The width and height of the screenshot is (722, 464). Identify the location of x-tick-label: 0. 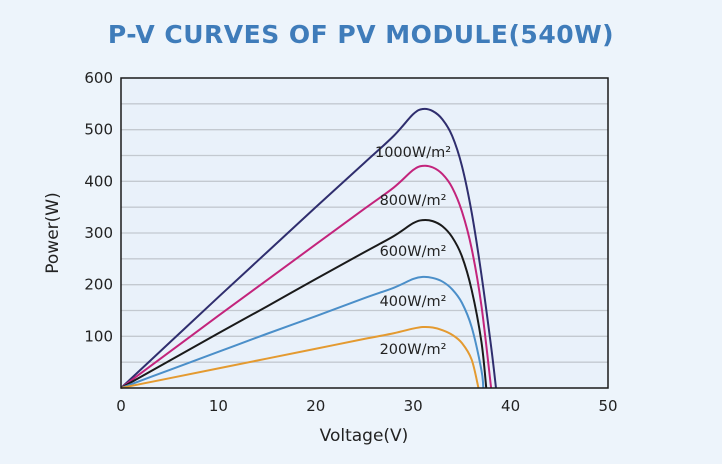
(121, 406).